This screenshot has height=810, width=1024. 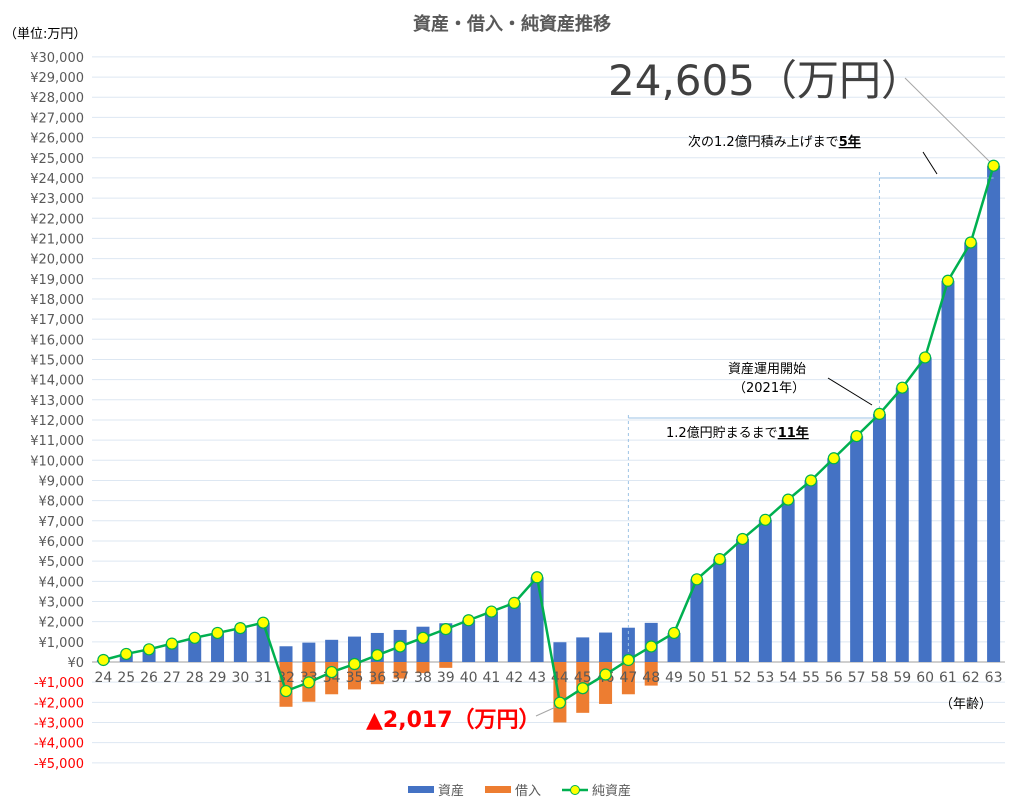 I want to click on x-tick-label: 26, so click(x=149, y=678).